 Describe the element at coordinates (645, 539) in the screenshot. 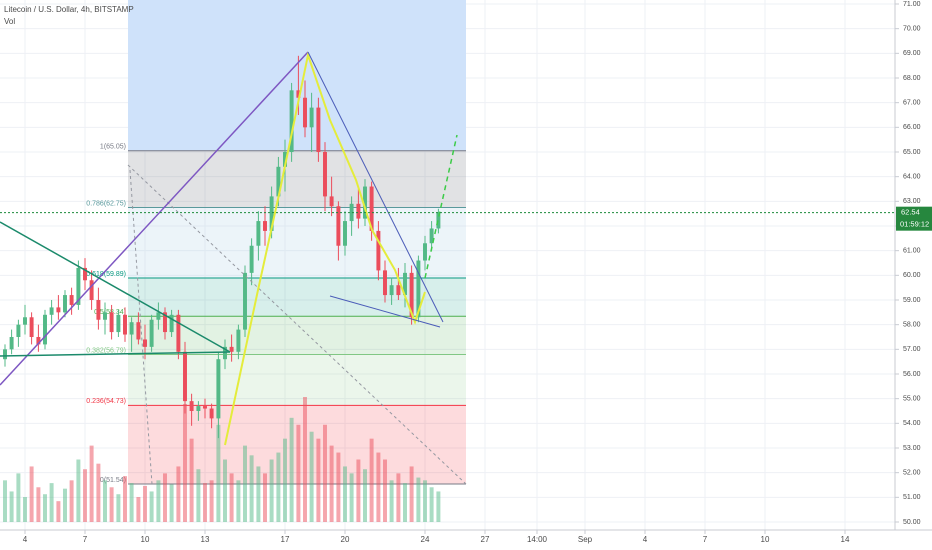

I see `x-tick-label: 4` at that location.